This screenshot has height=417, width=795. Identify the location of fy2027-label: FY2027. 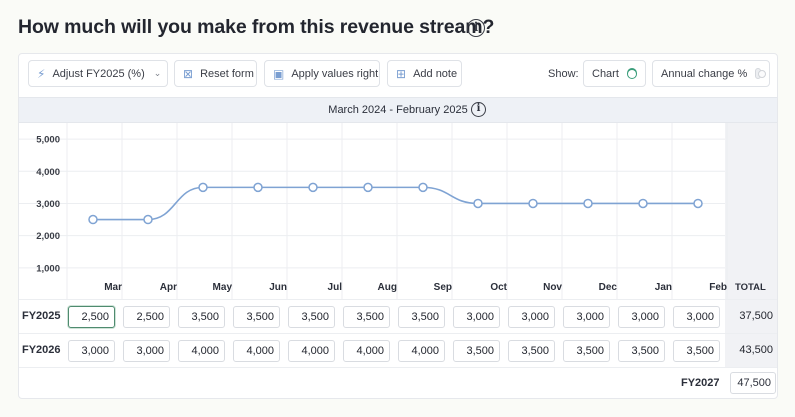
(700, 383).